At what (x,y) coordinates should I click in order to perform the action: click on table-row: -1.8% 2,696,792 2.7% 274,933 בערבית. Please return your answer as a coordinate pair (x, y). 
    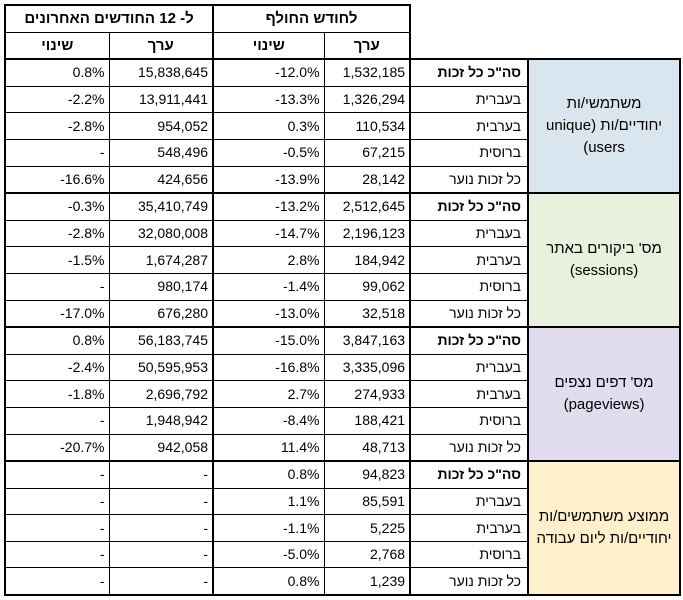
    Looking at the image, I should click on (342, 394).